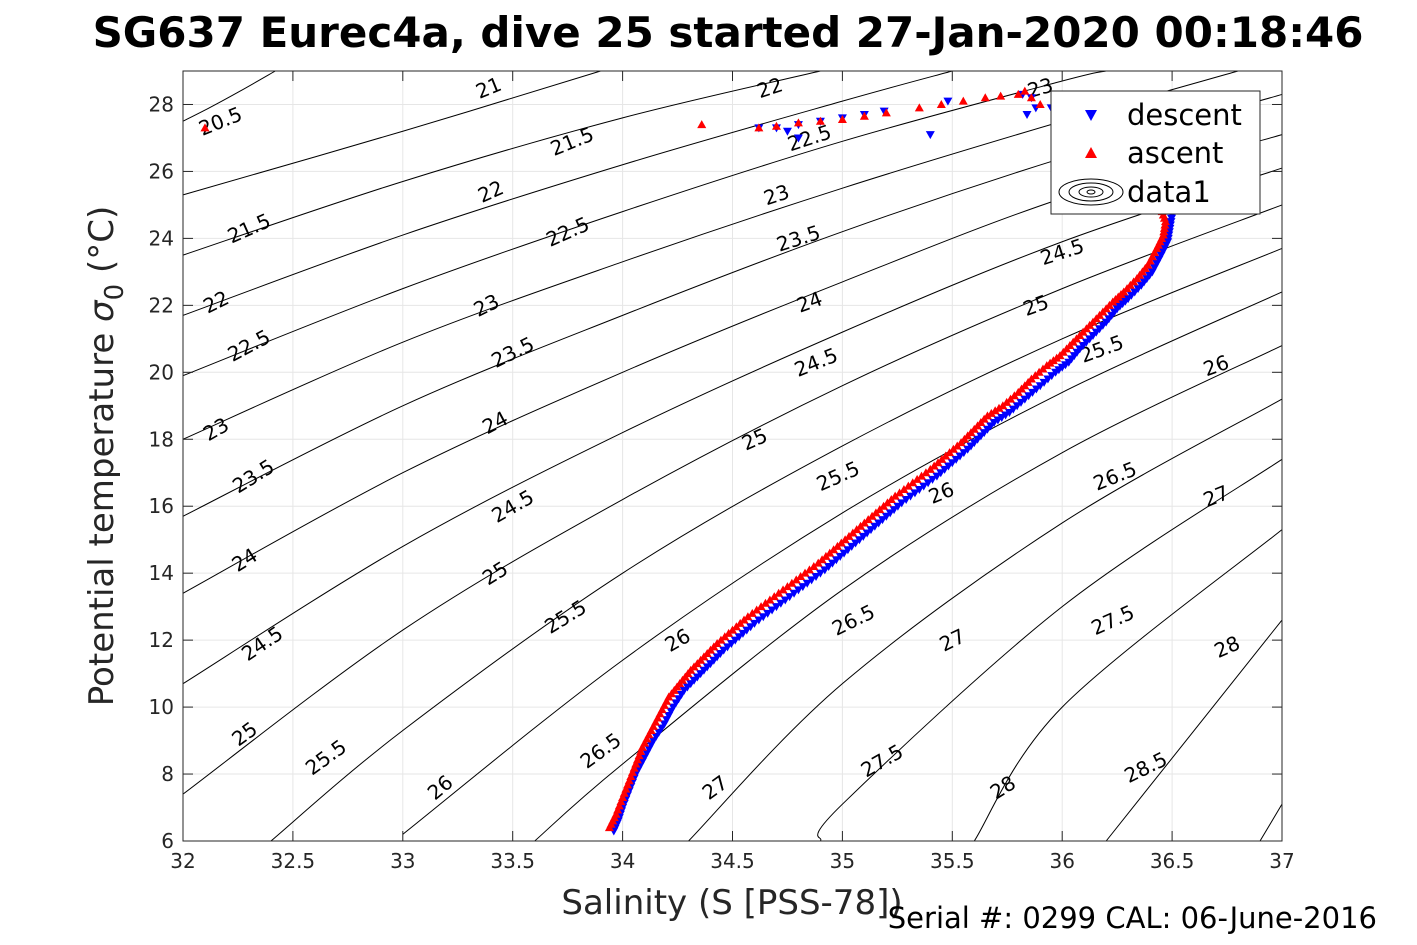 This screenshot has width=1417, height=945. I want to click on x-tick-label: 36, so click(1061, 861).